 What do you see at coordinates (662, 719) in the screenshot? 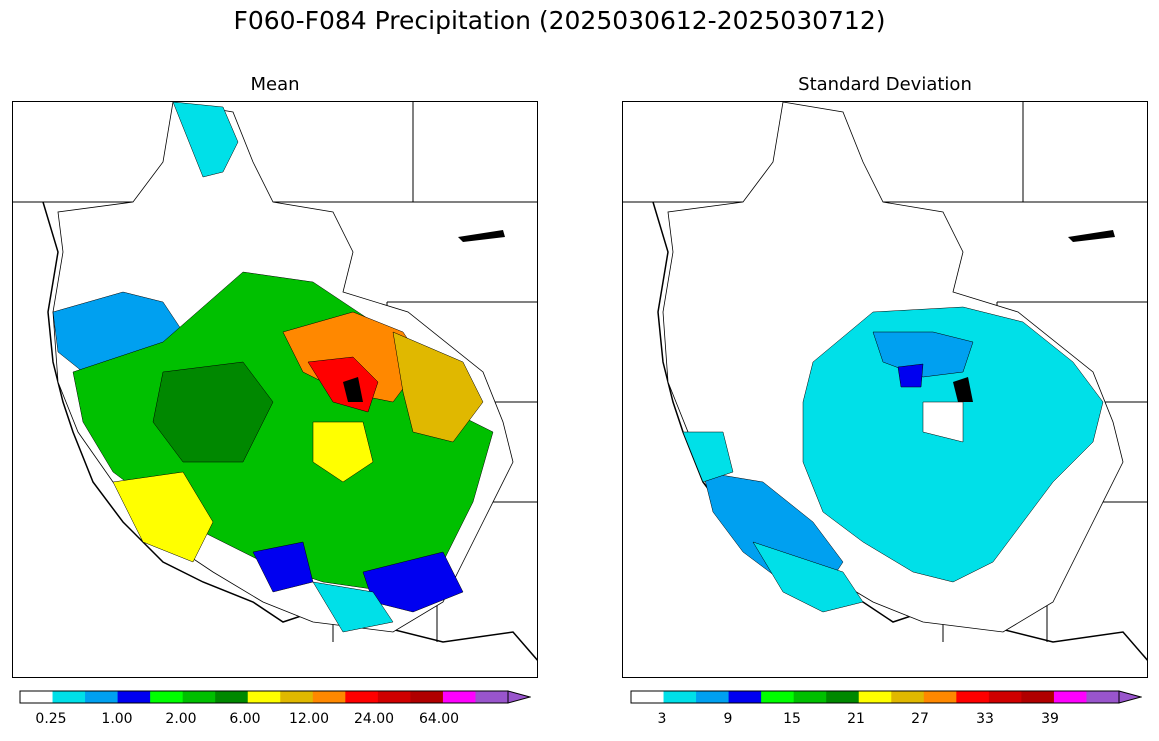
I see `tick-label: 3` at bounding box center [662, 719].